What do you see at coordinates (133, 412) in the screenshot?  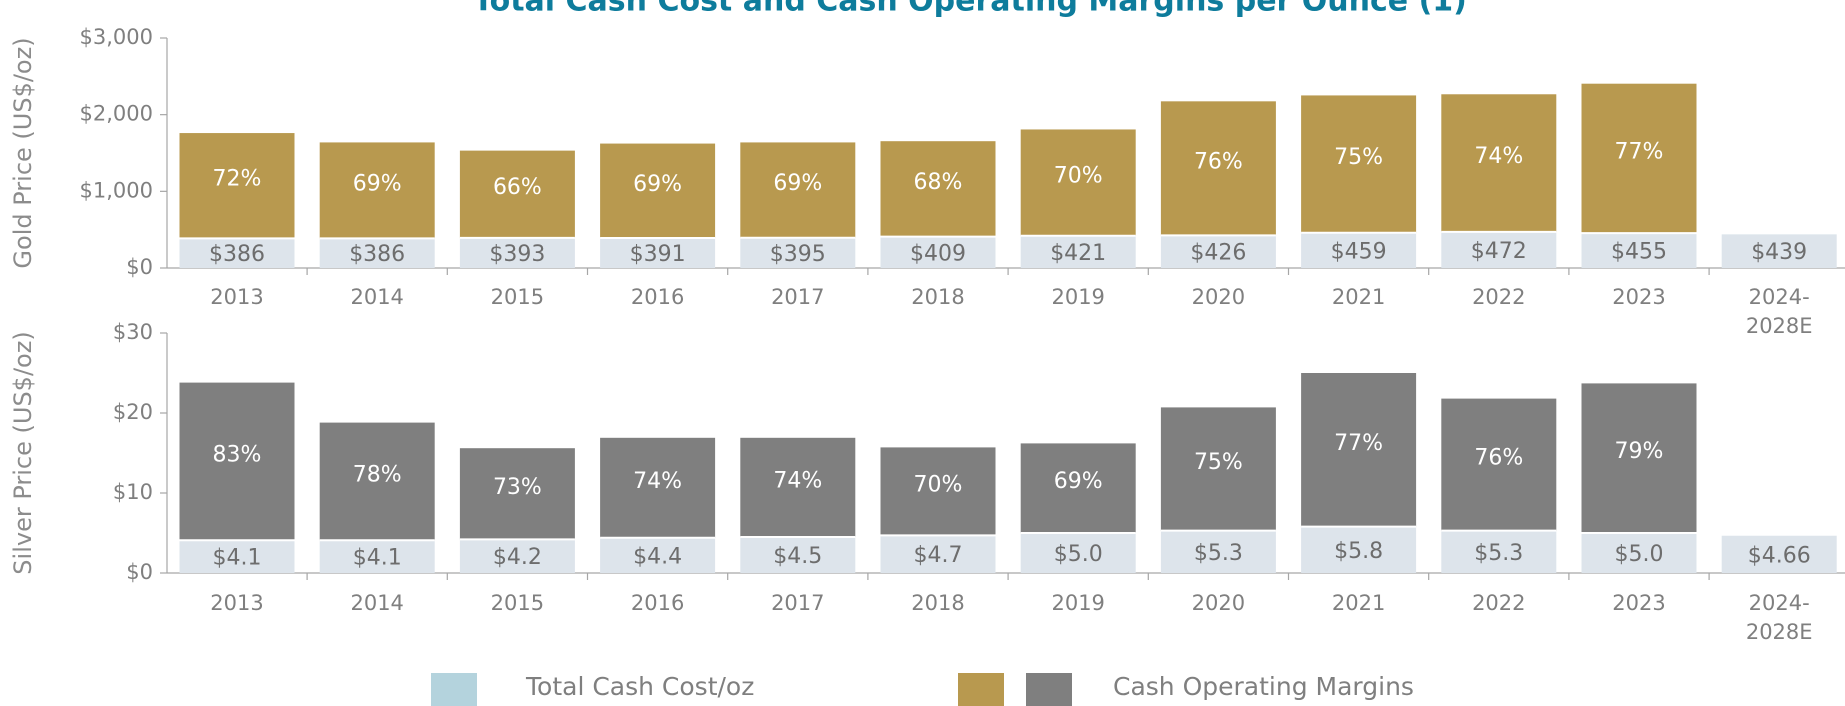 I see `y-tick-label: $20` at bounding box center [133, 412].